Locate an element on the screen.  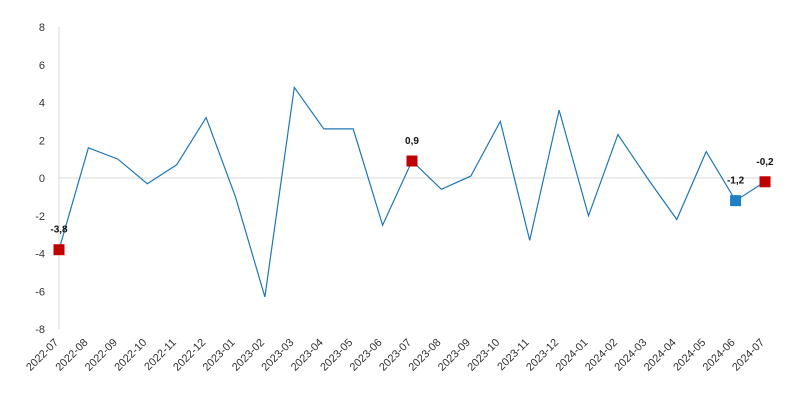
y-axis: 8 6 4 2 0 -2 -4 -6 -8 is located at coordinates (47, 179).